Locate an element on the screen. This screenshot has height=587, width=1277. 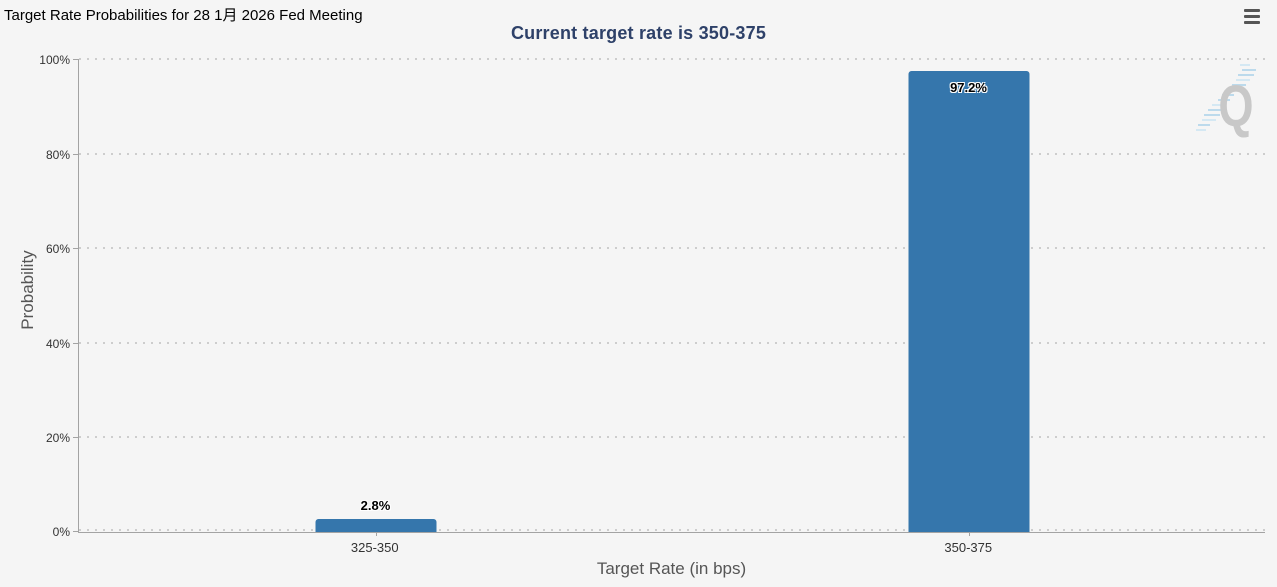
x-axis-label: 350-375 is located at coordinates (968, 547).